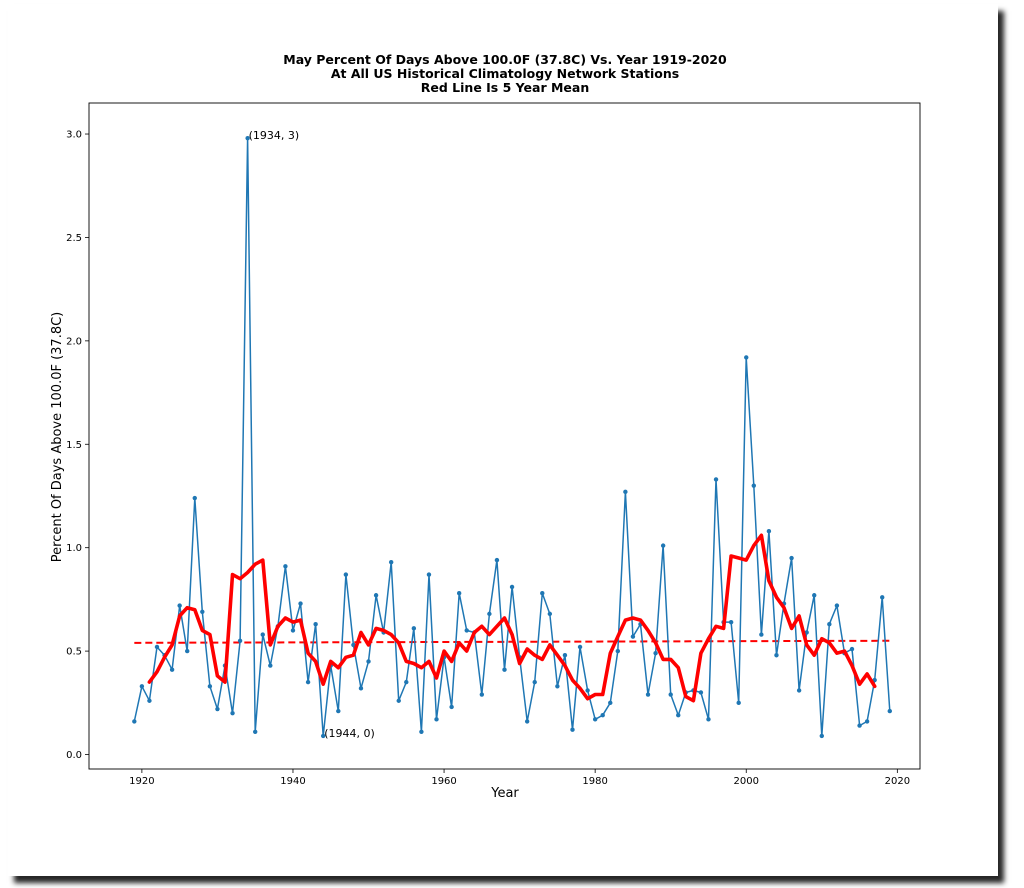 The height and width of the screenshot is (888, 1024). Describe the element at coordinates (74, 755) in the screenshot. I see `y-tick-label: 0.0` at that location.